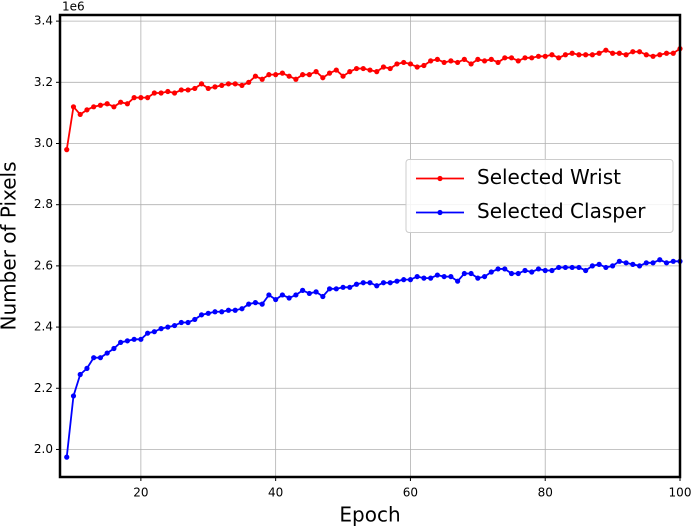  What do you see at coordinates (539, 196) in the screenshot?
I see `legend-box` at bounding box center [539, 196].